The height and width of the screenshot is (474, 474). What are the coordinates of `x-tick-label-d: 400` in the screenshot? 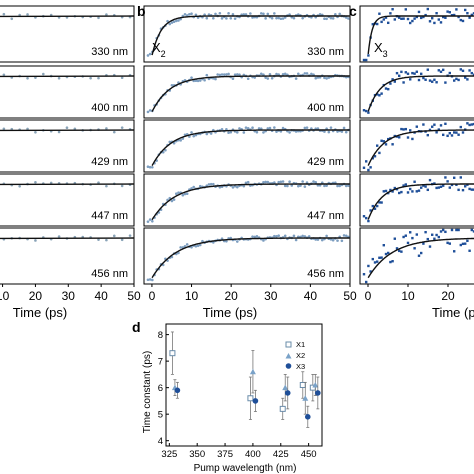 It's located at (253, 454).